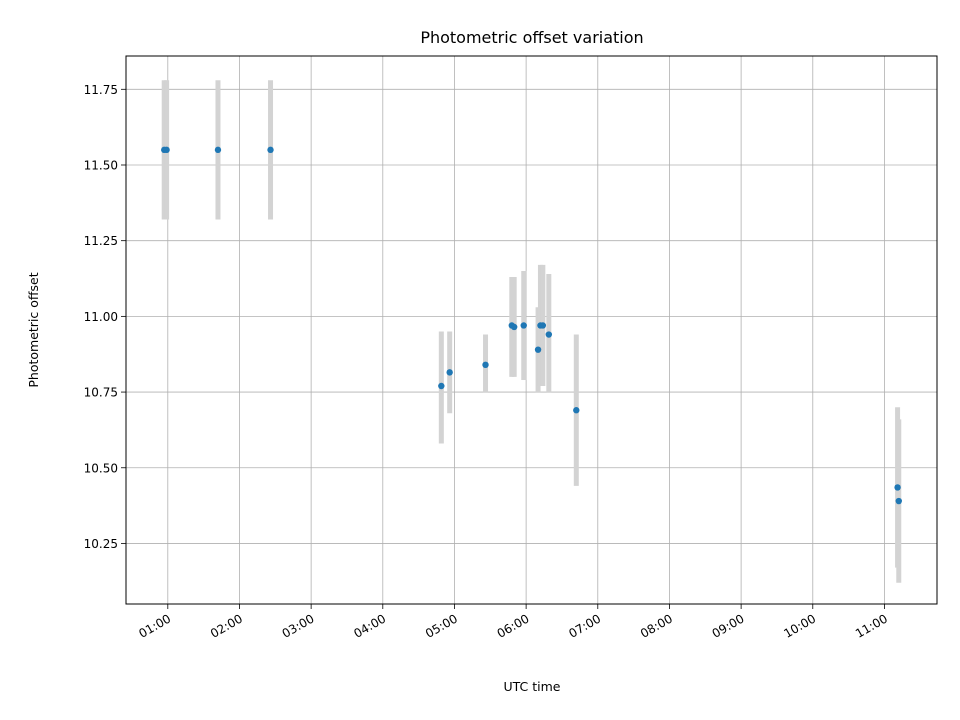 This screenshot has height=720, width=960. Describe the element at coordinates (369, 625) in the screenshot. I see `x-tick-label: 04:00` at that location.